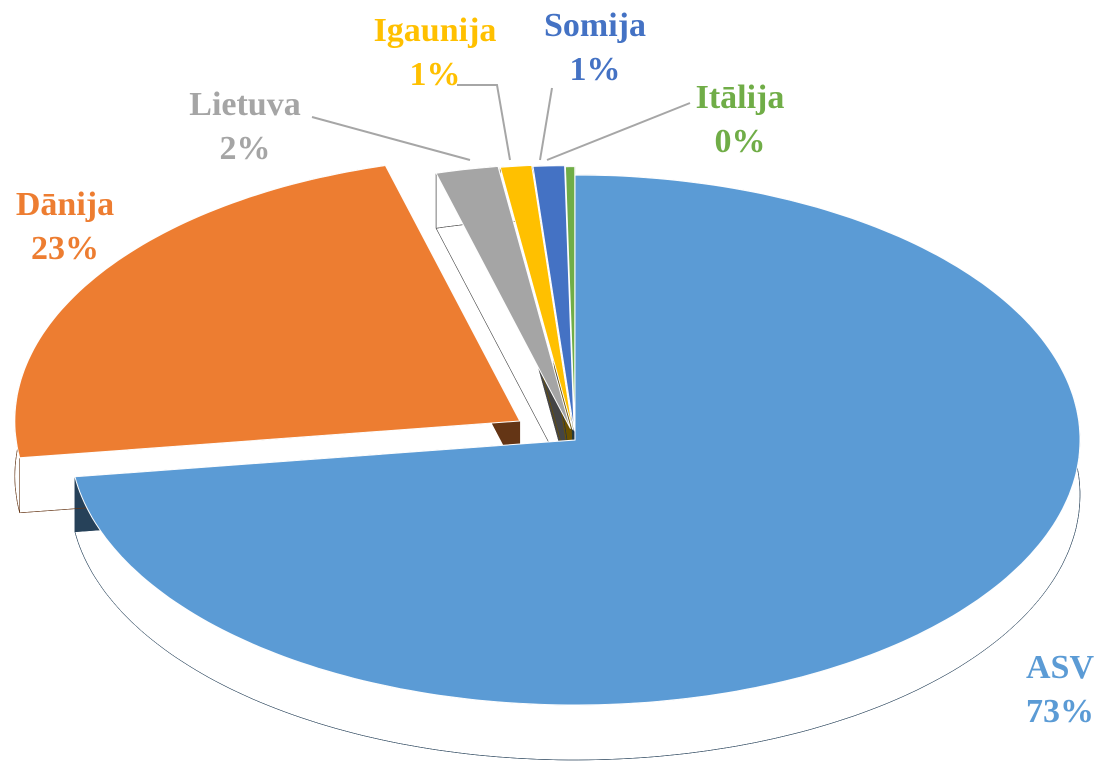 The width and height of the screenshot is (1102, 773). I want to click on value-label: 23%, so click(65, 248).